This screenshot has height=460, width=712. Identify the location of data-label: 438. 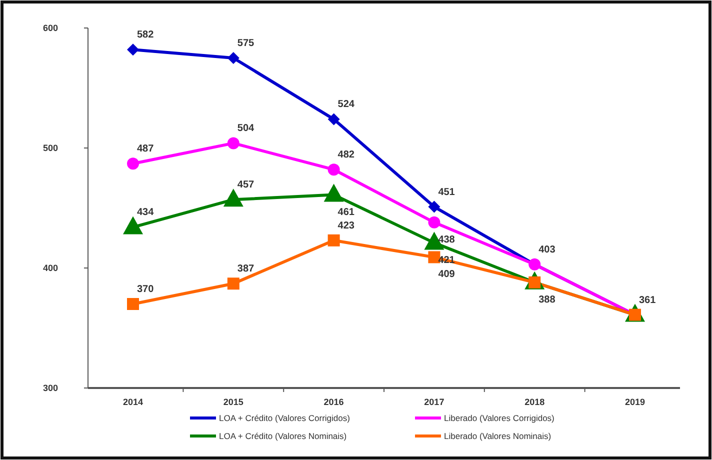
(447, 240).